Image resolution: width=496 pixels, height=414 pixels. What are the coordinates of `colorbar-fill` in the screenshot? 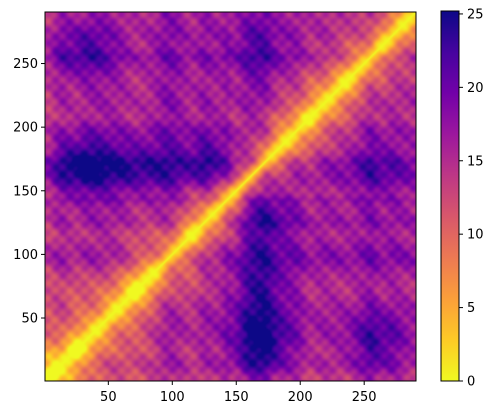 It's located at (450, 196).